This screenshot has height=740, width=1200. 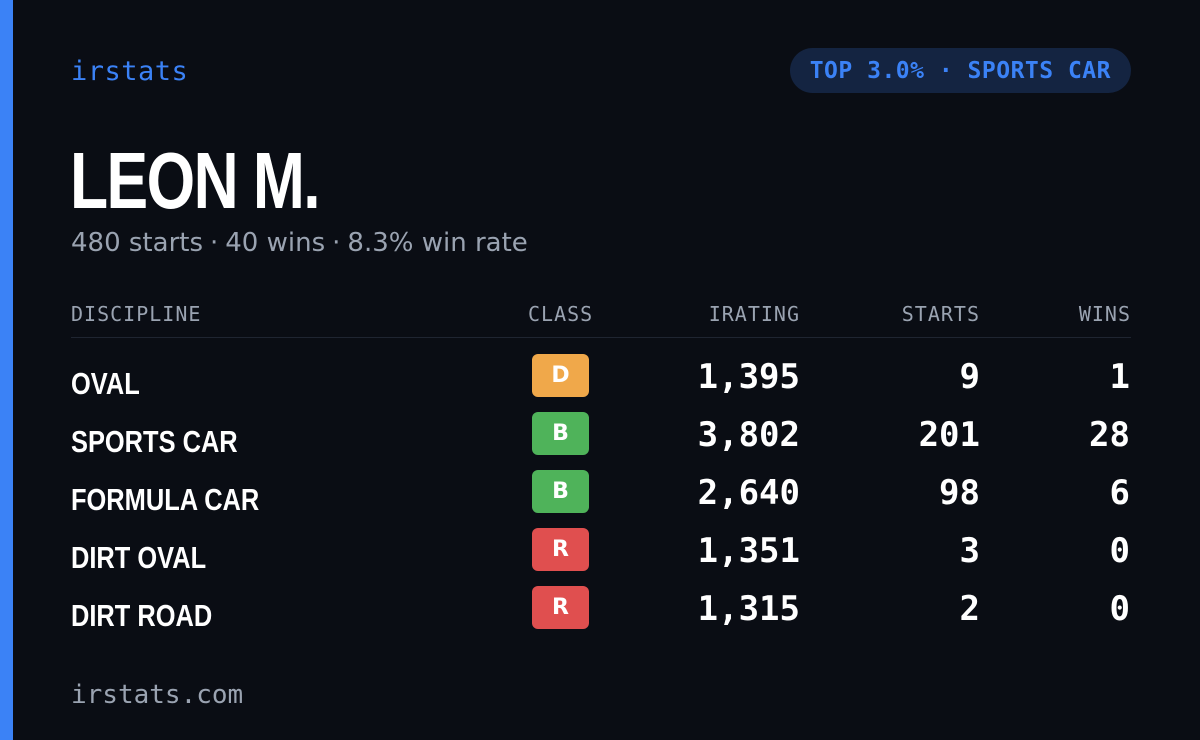 What do you see at coordinates (437, 243) in the screenshot?
I see `summary-win-rate: 8.3% win rate` at bounding box center [437, 243].